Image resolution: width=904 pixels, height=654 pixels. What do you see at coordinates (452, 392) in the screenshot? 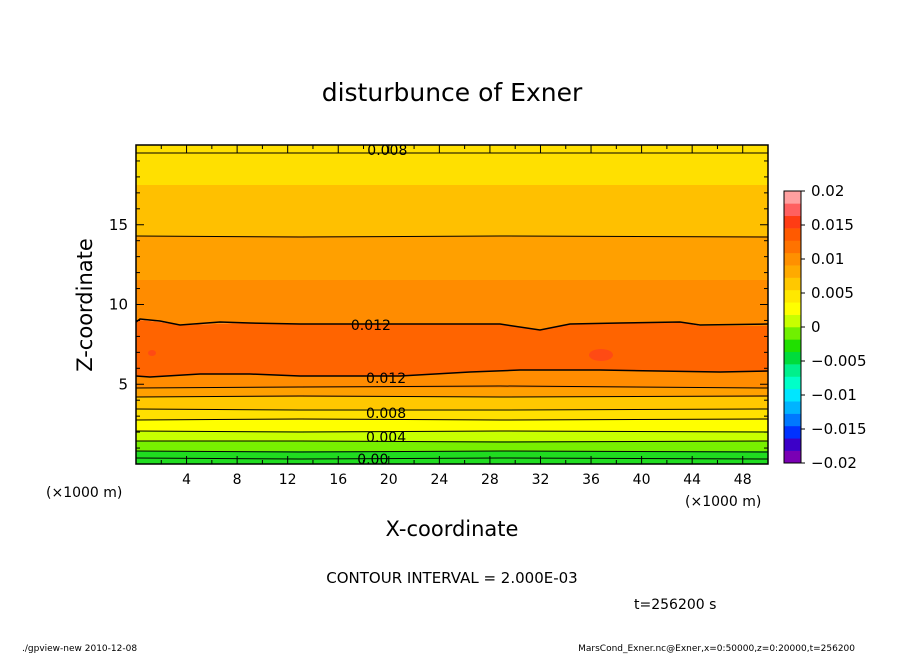
I see `band-0p012-lower` at bounding box center [452, 392].